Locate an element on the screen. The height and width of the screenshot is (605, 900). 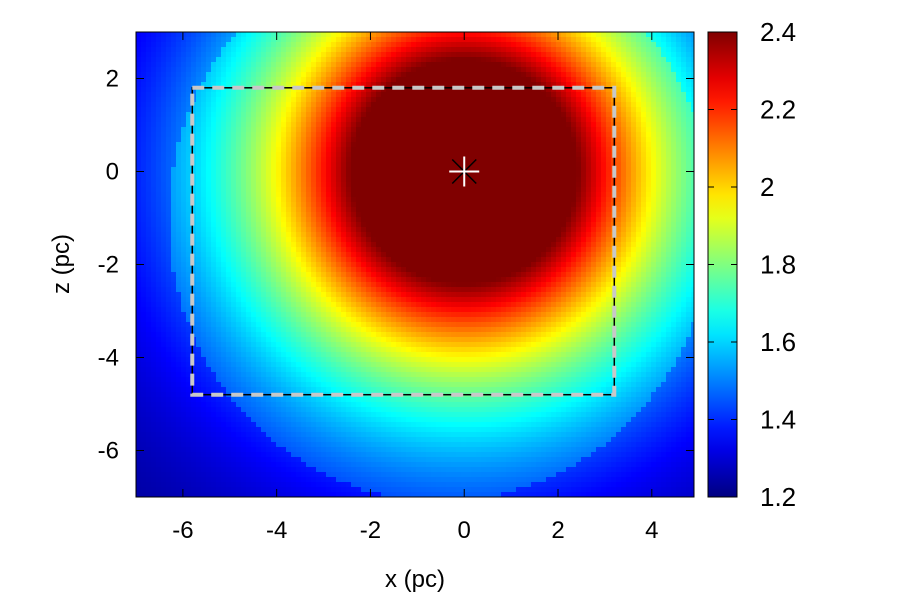
colorbar-tick-label: 1.4 is located at coordinates (778, 420).